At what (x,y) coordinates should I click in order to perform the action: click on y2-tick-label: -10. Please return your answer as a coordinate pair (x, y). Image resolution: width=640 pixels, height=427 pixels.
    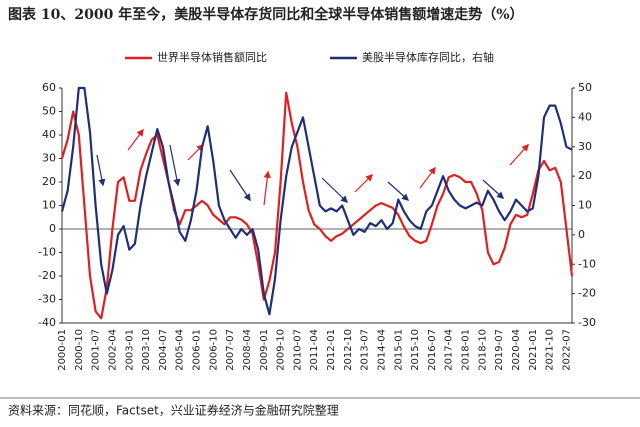
    Looking at the image, I should click on (587, 263).